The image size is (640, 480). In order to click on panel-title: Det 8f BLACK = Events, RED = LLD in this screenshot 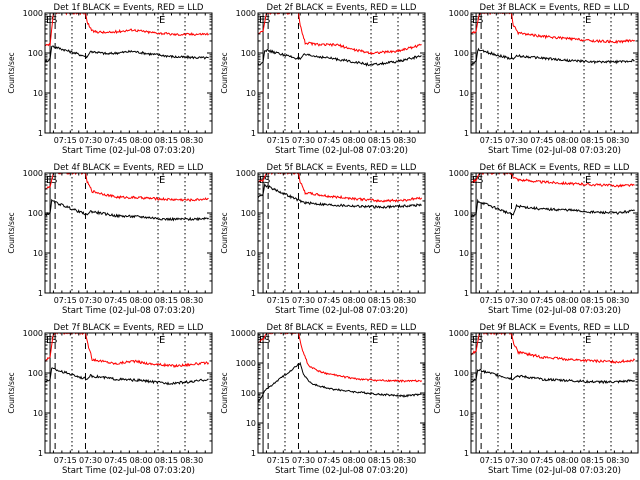, I will do `click(342, 328)`.